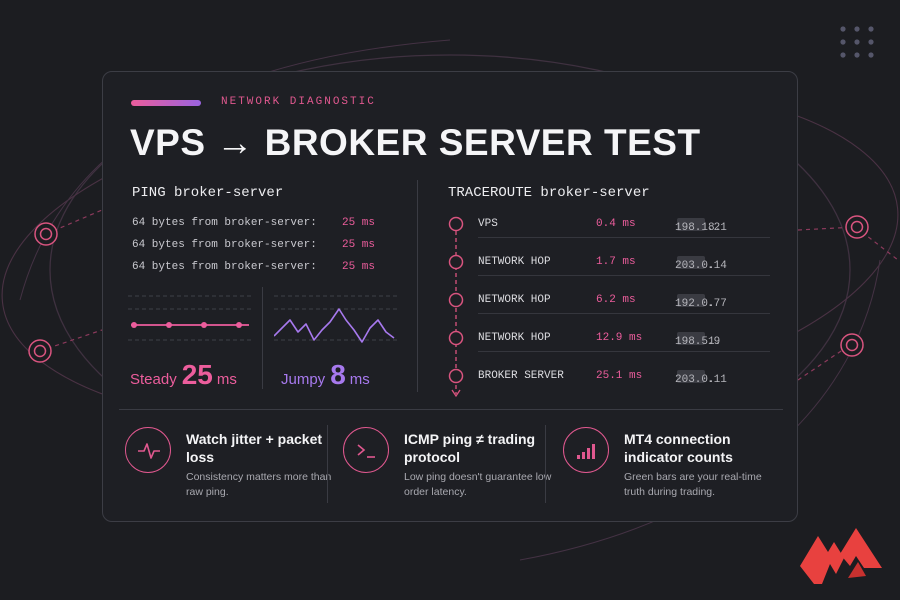 The width and height of the screenshot is (900, 600). I want to click on steady-stat: Steady 25 ms, so click(183, 375).